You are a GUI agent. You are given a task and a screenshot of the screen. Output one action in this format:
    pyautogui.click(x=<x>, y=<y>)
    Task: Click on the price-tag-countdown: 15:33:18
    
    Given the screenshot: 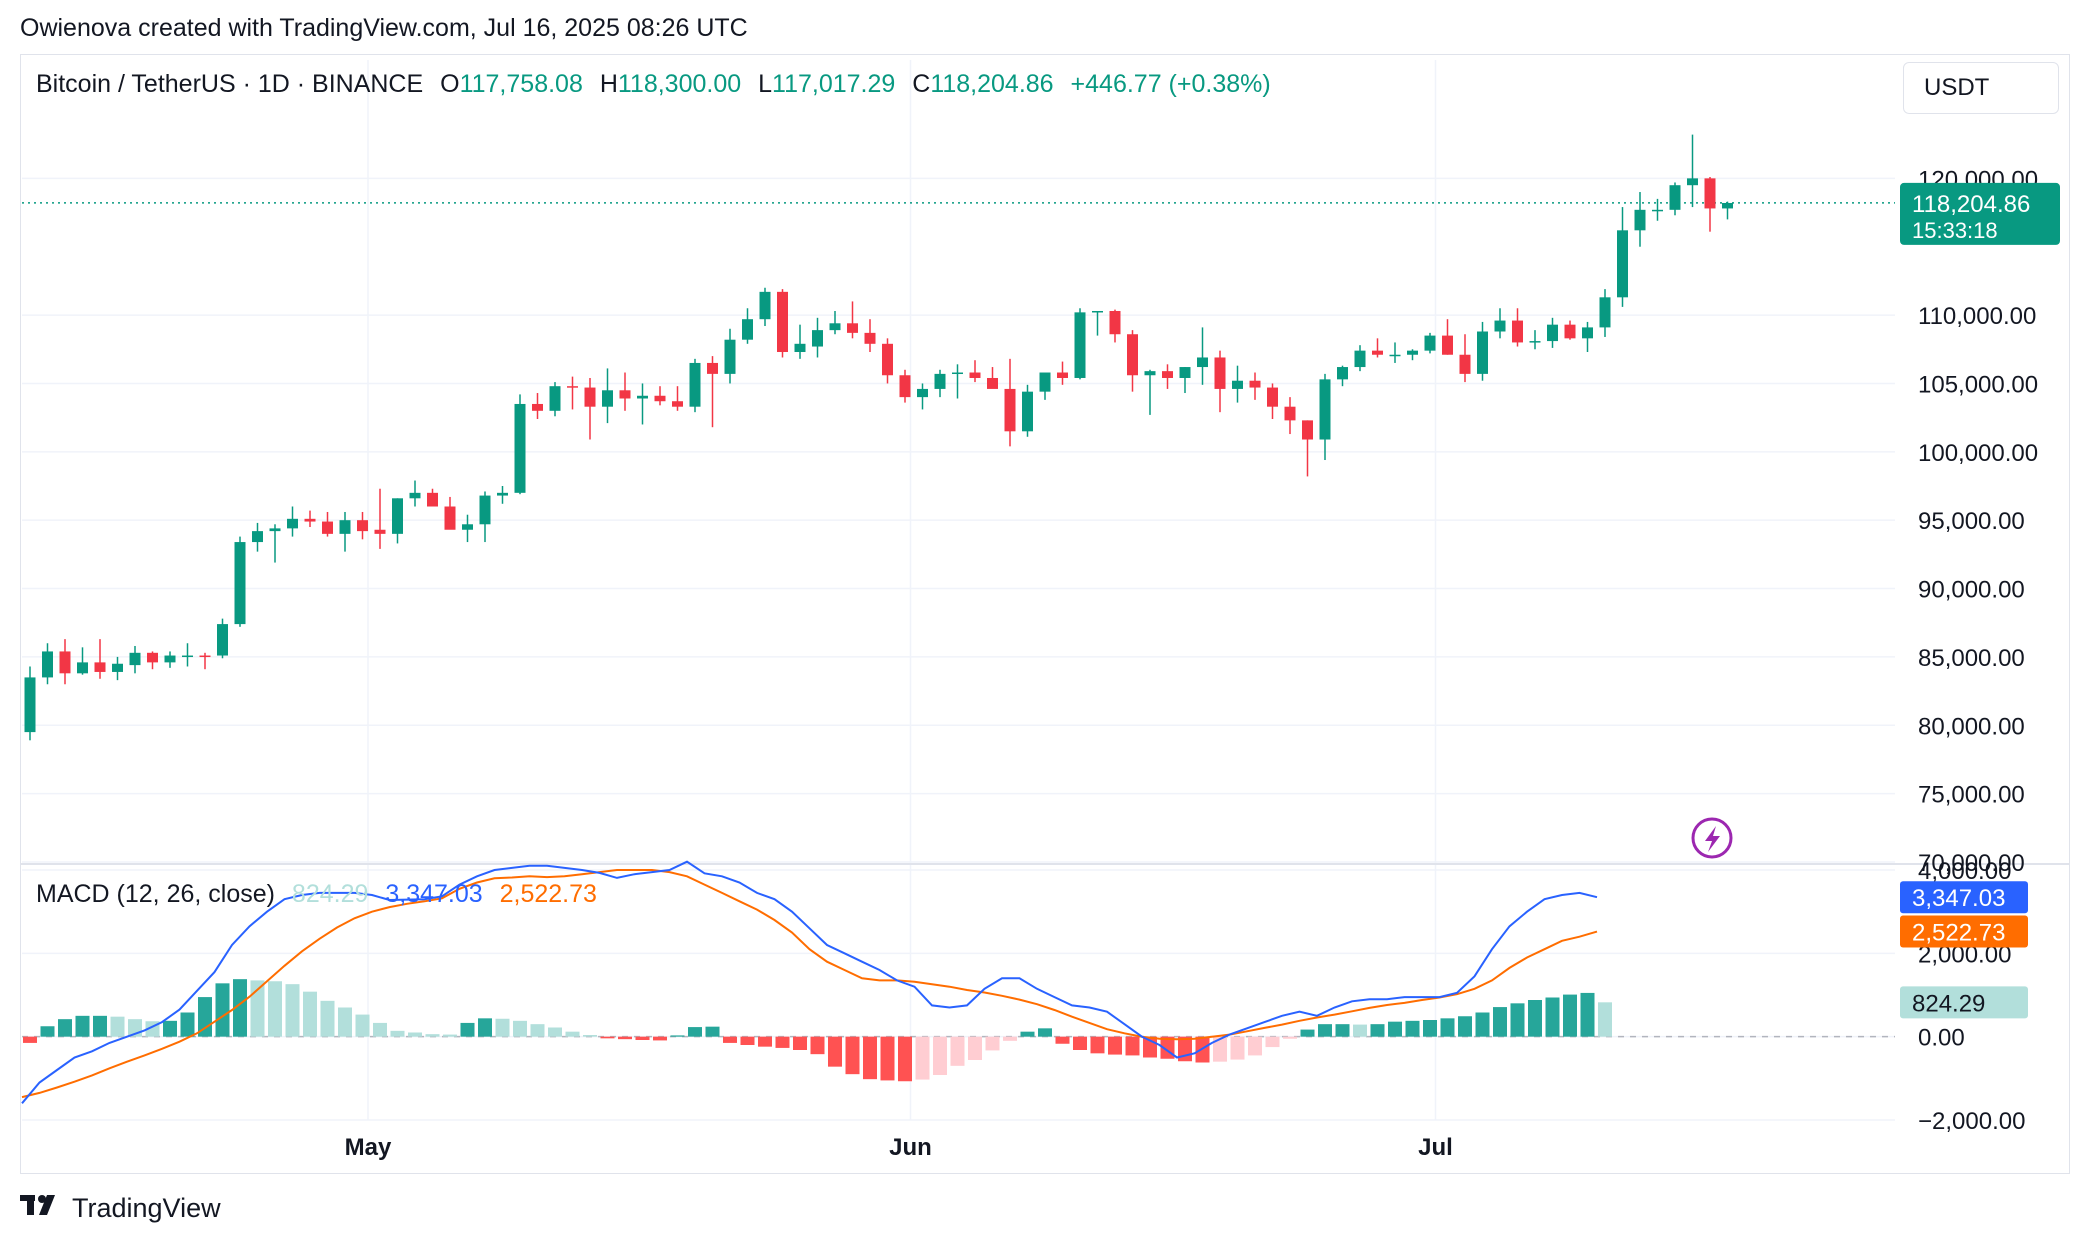 What is the action you would take?
    pyautogui.click(x=1955, y=230)
    